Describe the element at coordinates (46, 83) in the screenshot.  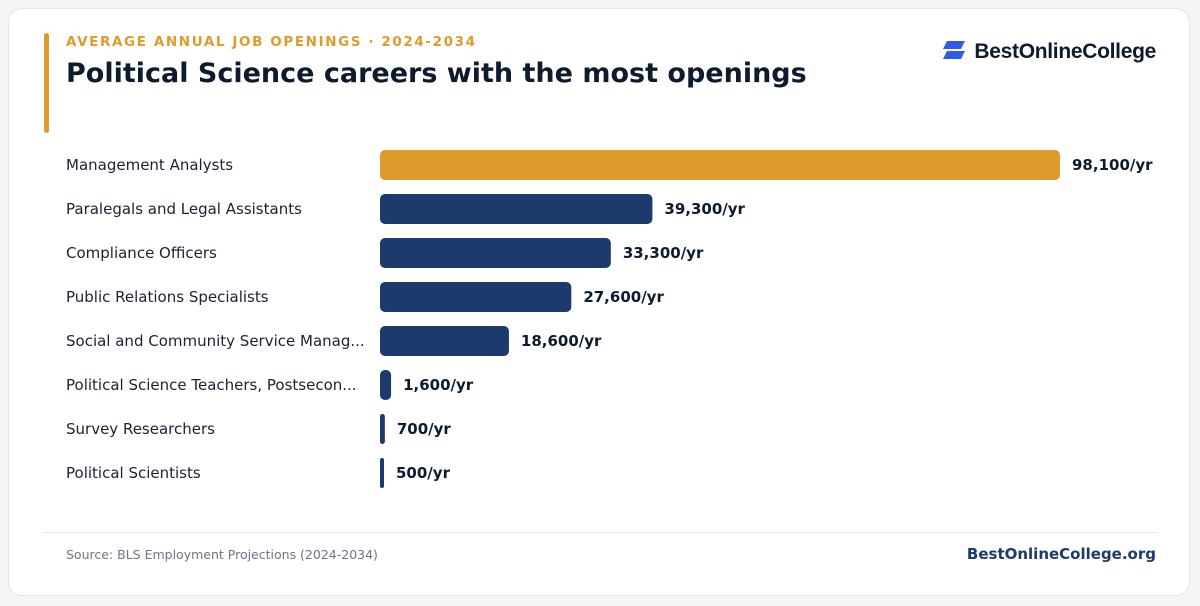
I see `accent-bar` at that location.